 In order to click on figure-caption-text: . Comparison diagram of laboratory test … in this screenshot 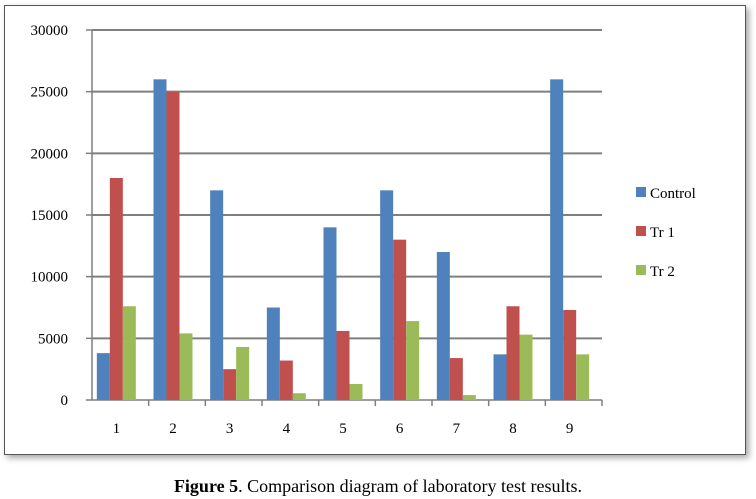, I will do `click(410, 486)`.